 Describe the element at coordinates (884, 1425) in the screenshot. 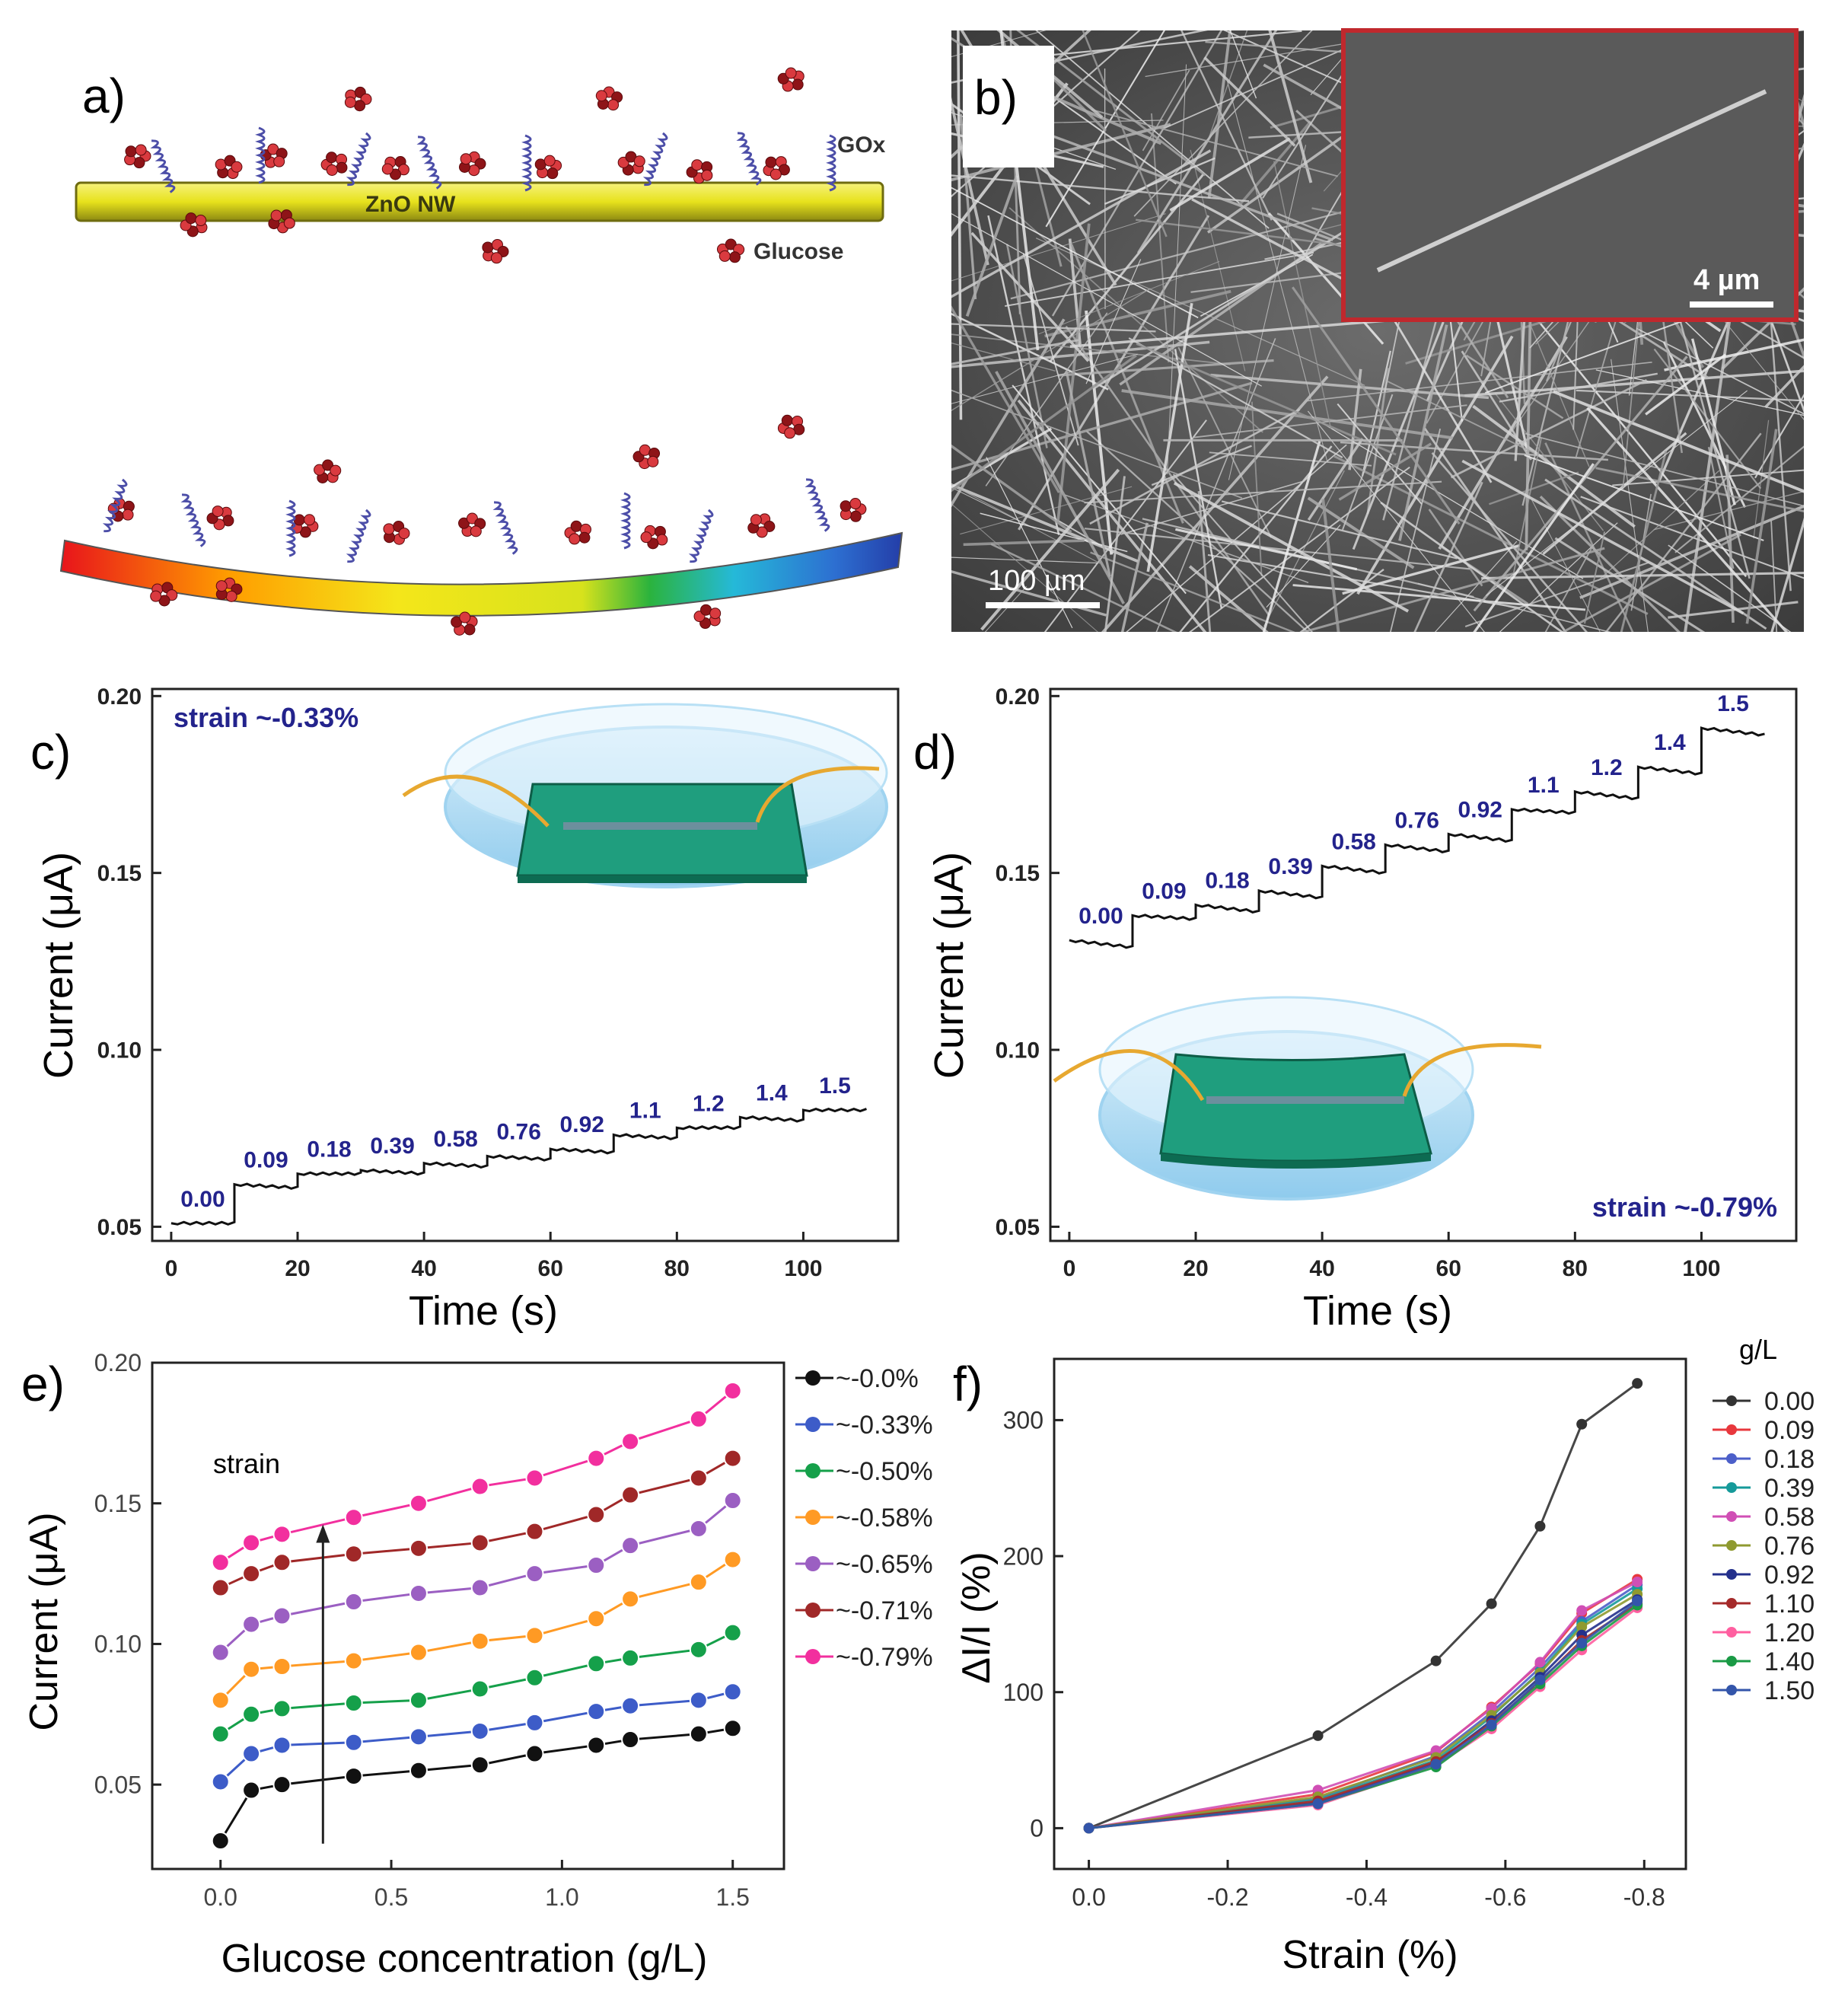

I see `legend-label: ~-0.33%` at that location.